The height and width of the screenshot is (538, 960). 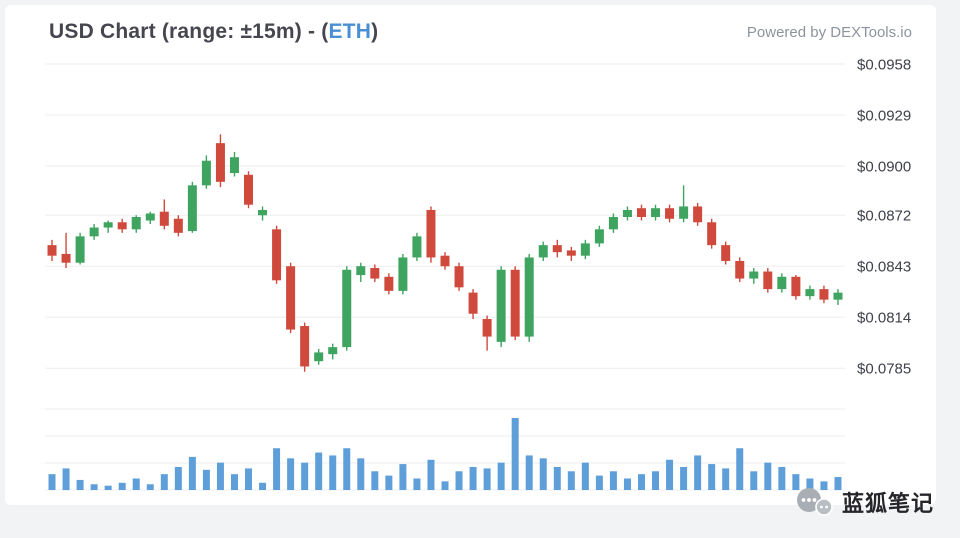 I want to click on powered-by-dextools-link: Powered by DEXTools.io, so click(x=829, y=32).